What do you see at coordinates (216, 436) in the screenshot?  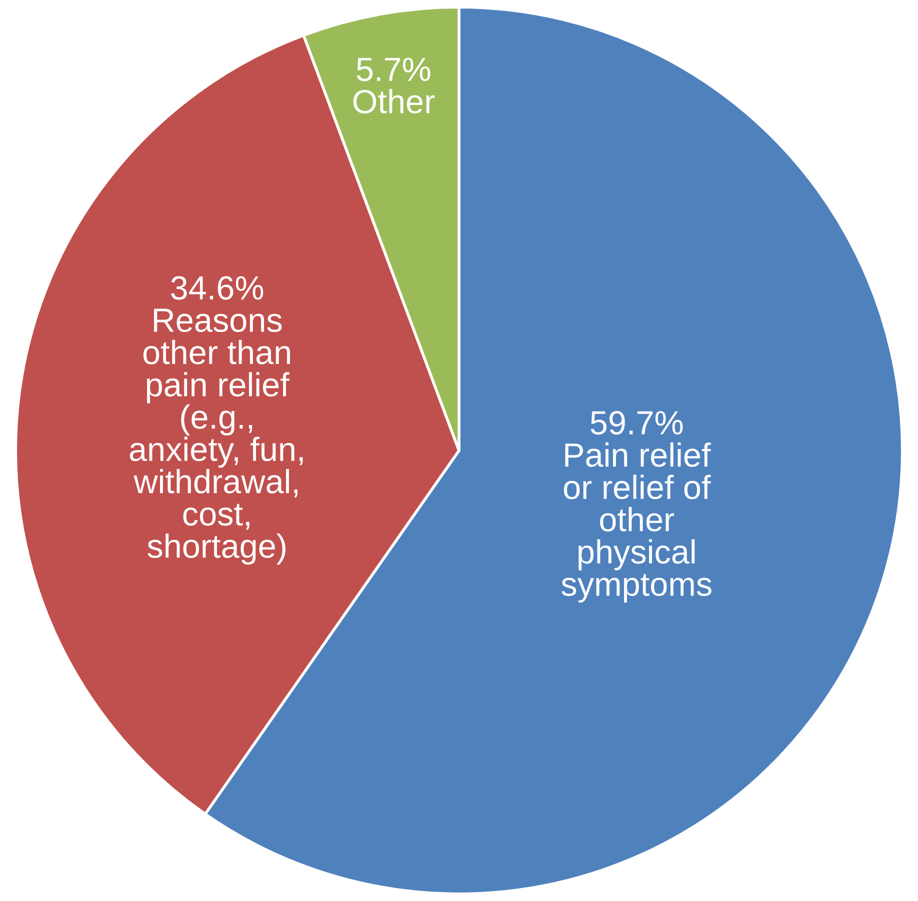 I see `slice-label: Reasons other than pain relief (e.g., anxiety, fun, withdrawal, cost, shortage)` at bounding box center [216, 436].